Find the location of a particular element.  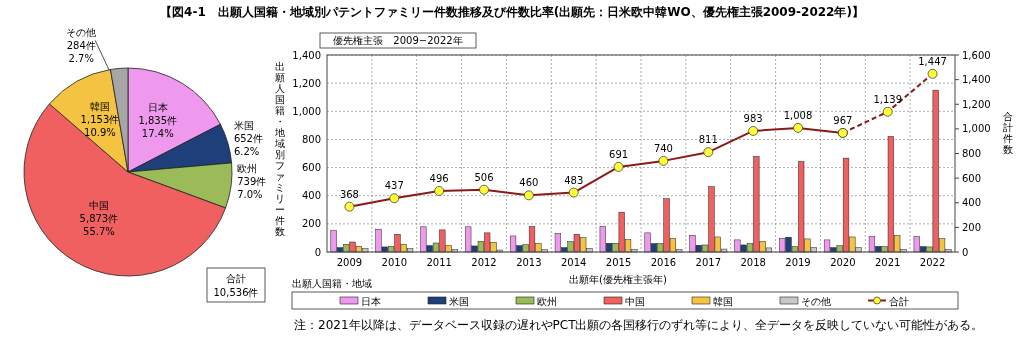

data-label: 811 is located at coordinates (708, 140).